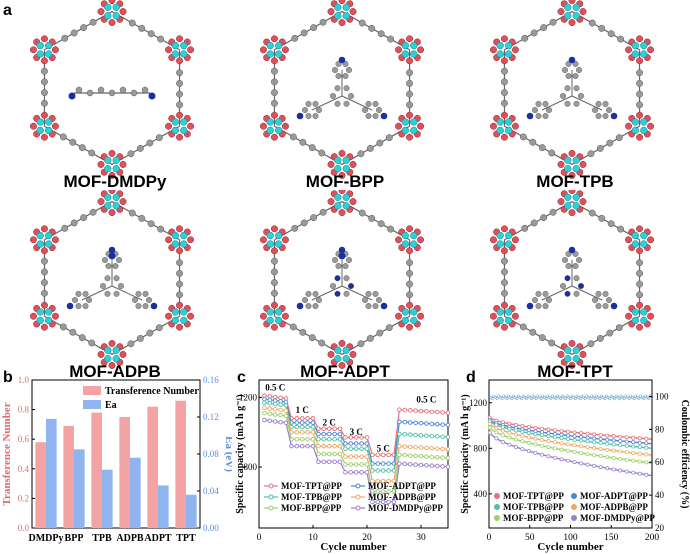 This screenshot has width=690, height=554. Describe the element at coordinates (7, 10) in the screenshot. I see `panel-letter-a: a` at that location.